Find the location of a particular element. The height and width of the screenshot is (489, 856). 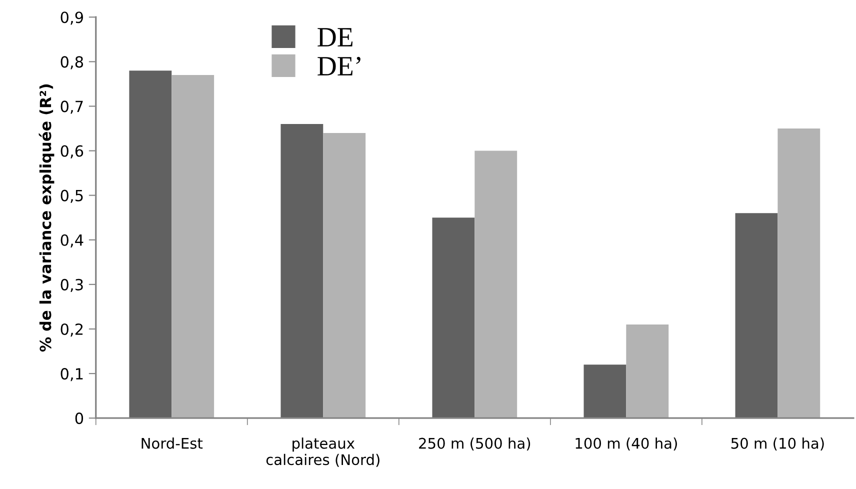

y-axis-title: % de la variance expliquée (R²) is located at coordinates (46, 218).